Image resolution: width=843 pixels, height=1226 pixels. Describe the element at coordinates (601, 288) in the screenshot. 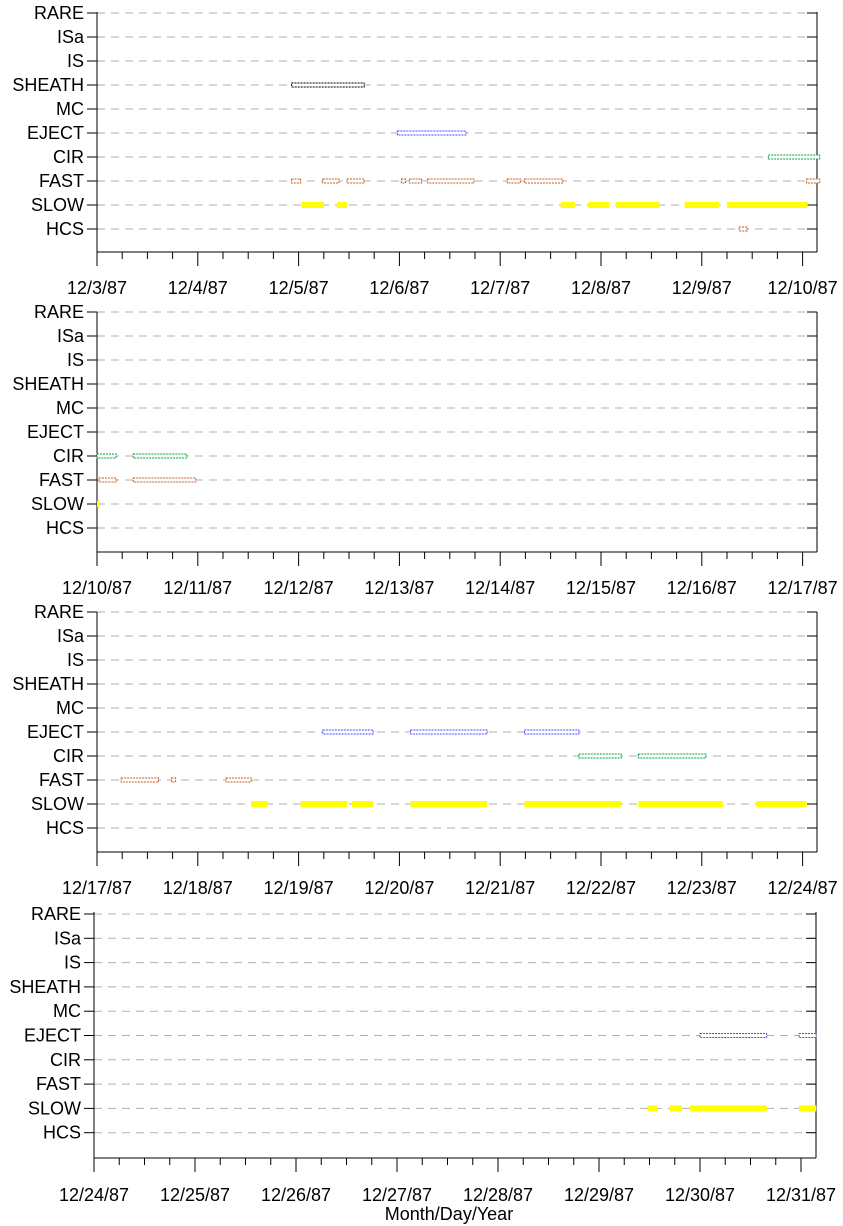

I see `x-tick-label: 12/8/87` at that location.